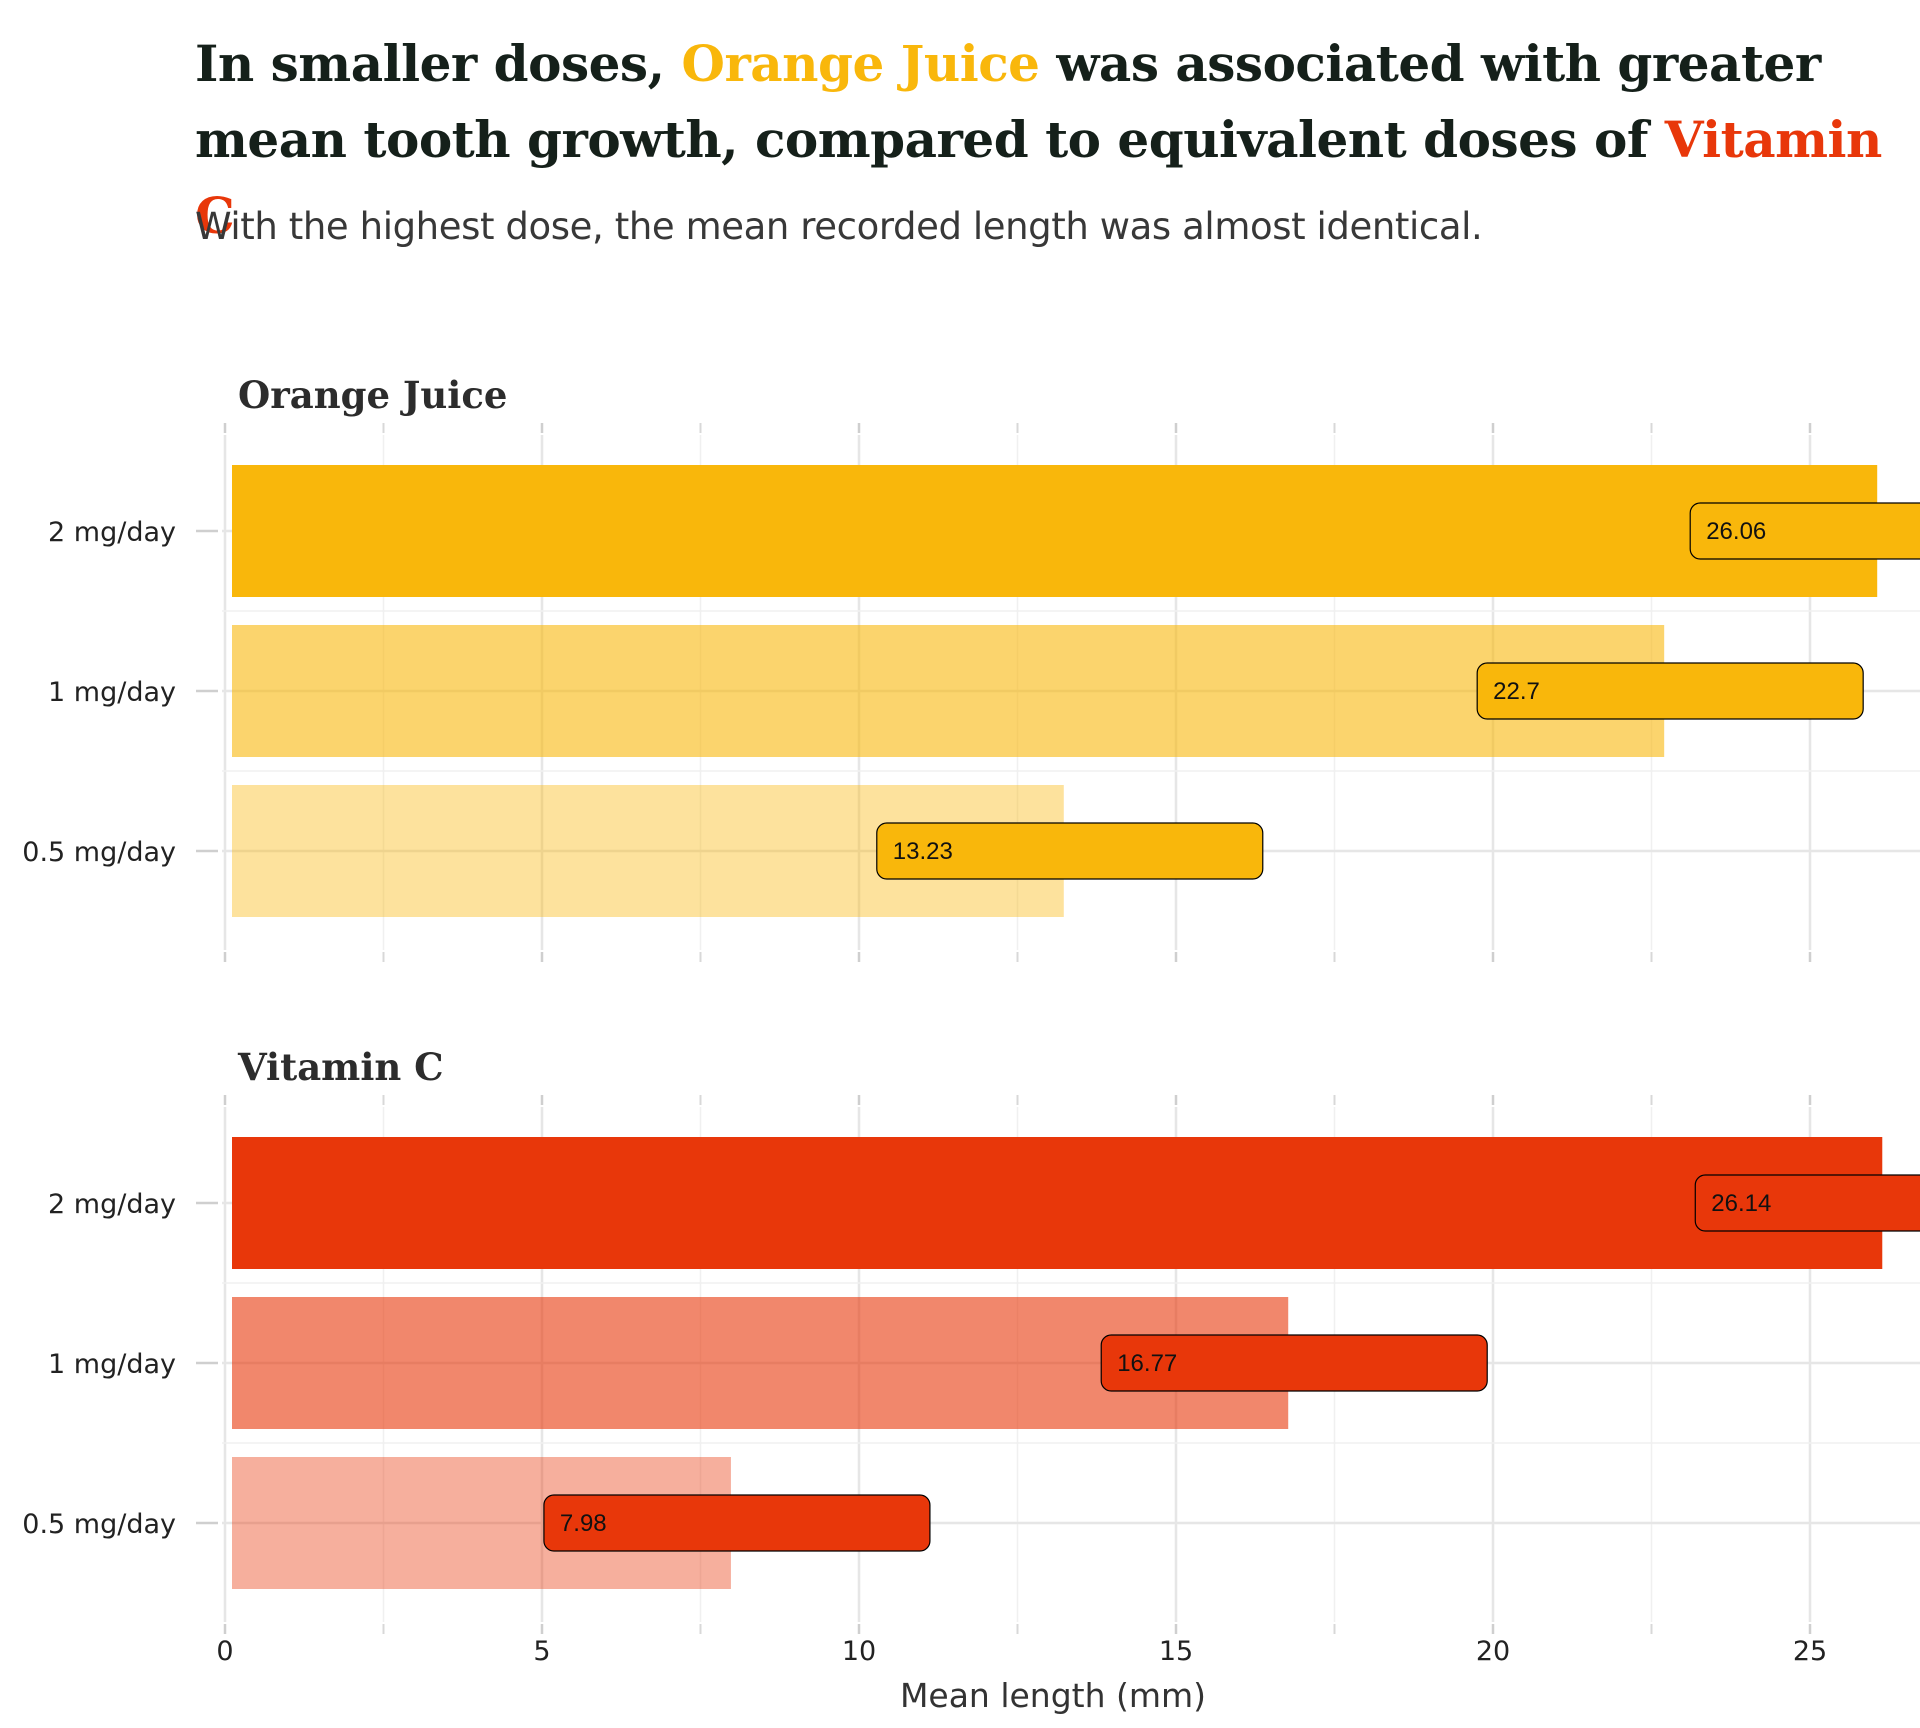 This screenshot has height=1728, width=1920. Describe the element at coordinates (541, 1651) in the screenshot. I see `x-tick-label: 5` at that location.